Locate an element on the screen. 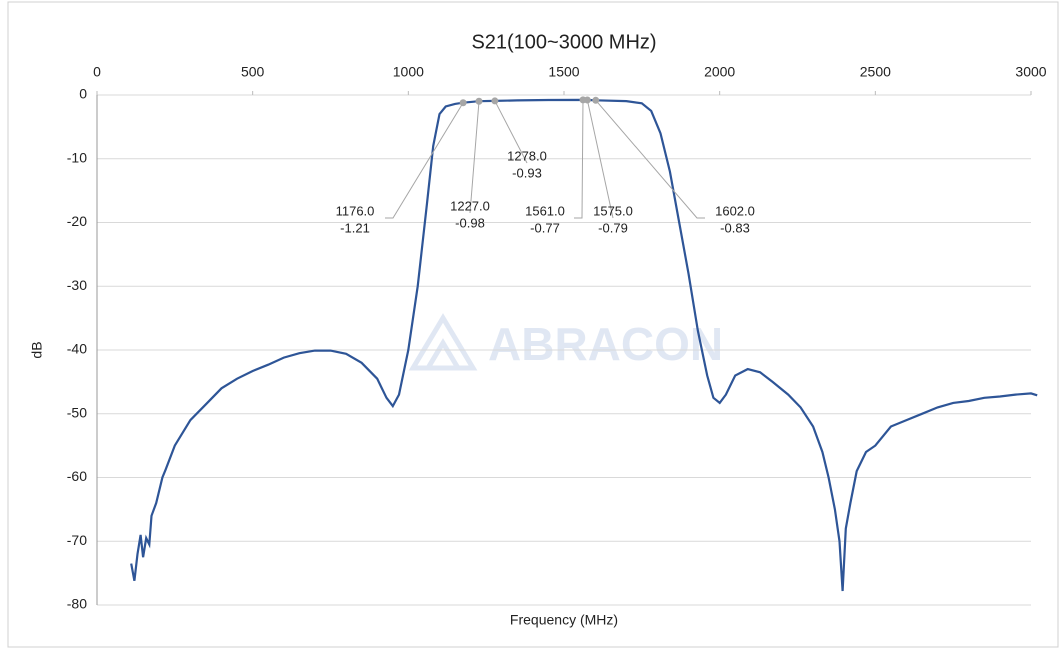 The width and height of the screenshot is (1060, 649). y-tick-label: -50 is located at coordinates (77, 412).